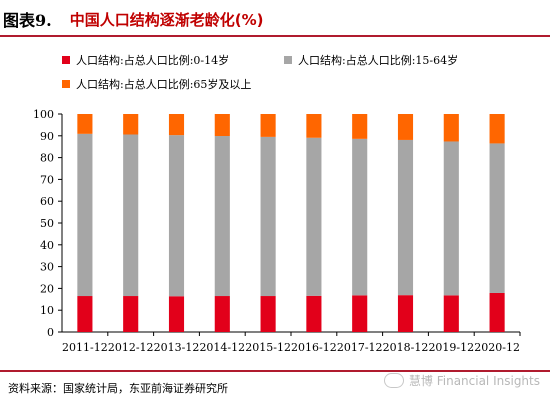 This screenshot has height=402, width=550. I want to click on title-bar: 图表9. 中国人口结构逐渐老龄化(%), so click(275, 19).